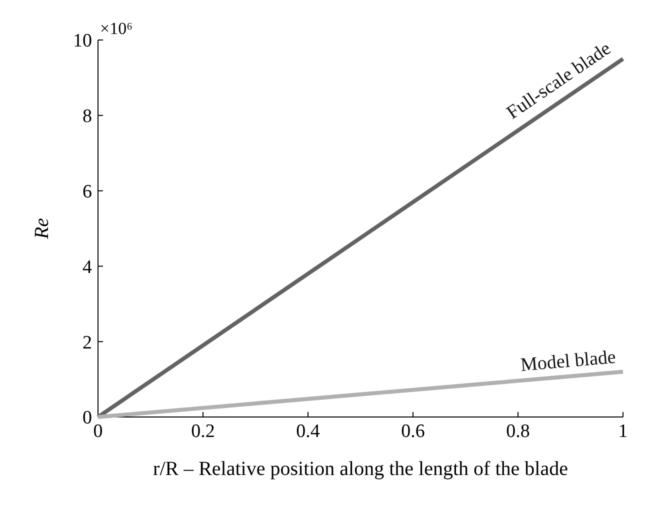 The image size is (667, 505). Describe the element at coordinates (87, 343) in the screenshot. I see `y-tick-label: 2` at that location.